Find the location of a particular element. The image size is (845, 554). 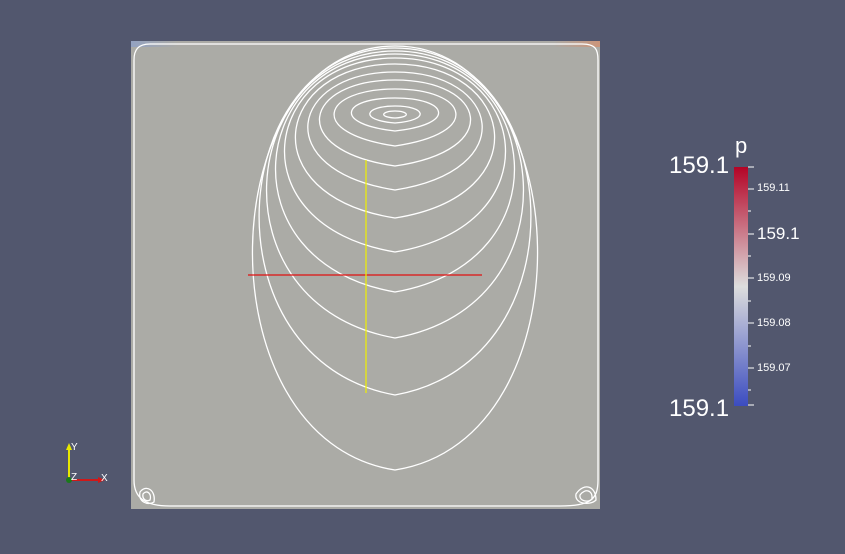

axis-x-arrow is located at coordinates (101, 480).